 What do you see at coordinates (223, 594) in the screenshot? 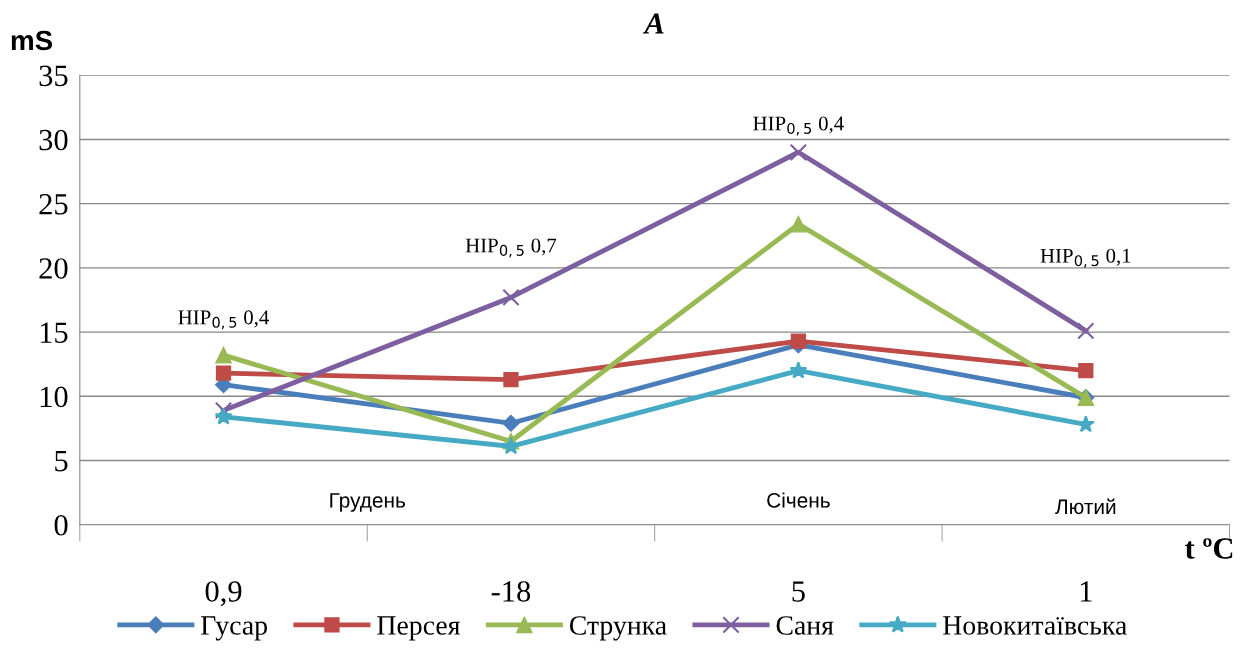
I see `x-tick-label: 0,9` at bounding box center [223, 594].